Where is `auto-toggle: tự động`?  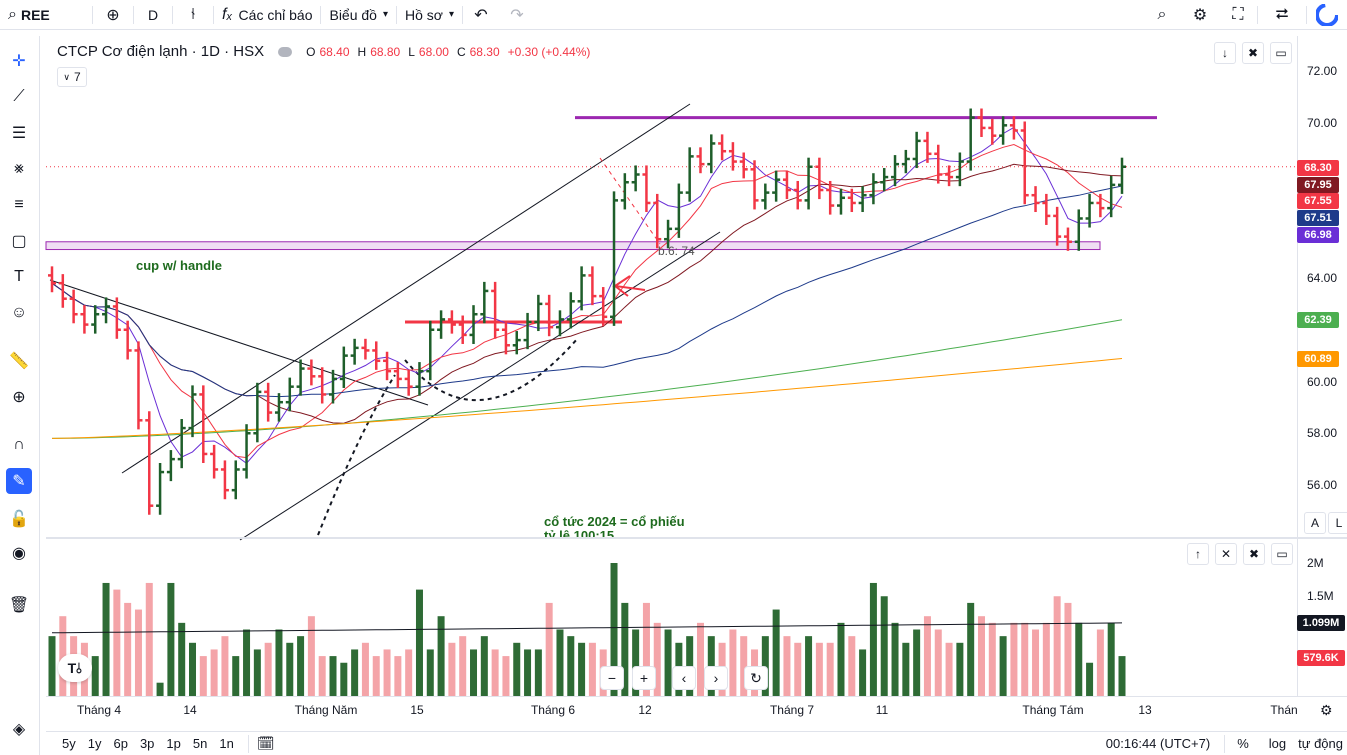 auto-toggle: tự động is located at coordinates (1320, 743).